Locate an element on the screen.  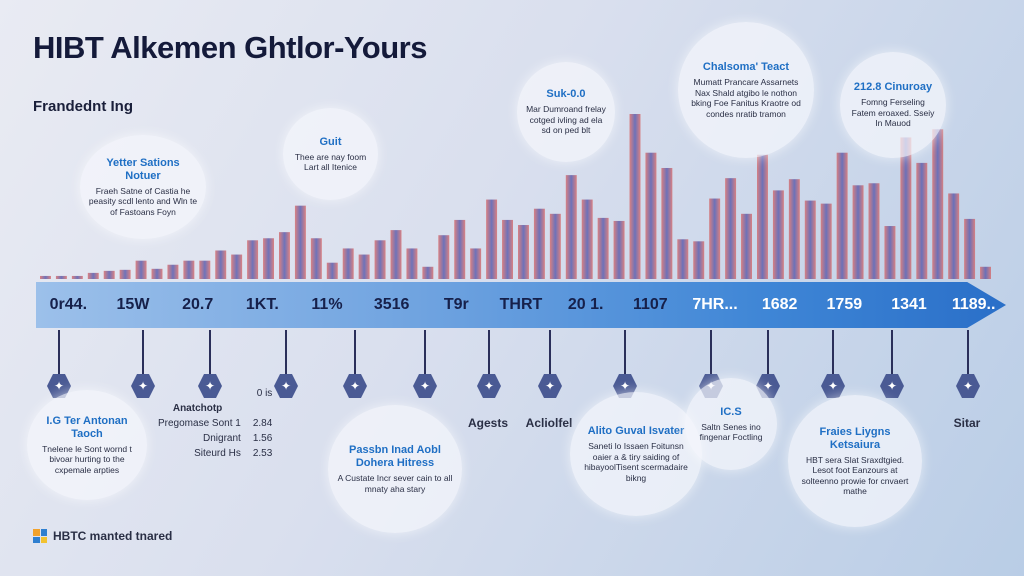
stats-value: 2.84 is located at coordinates (262, 423).